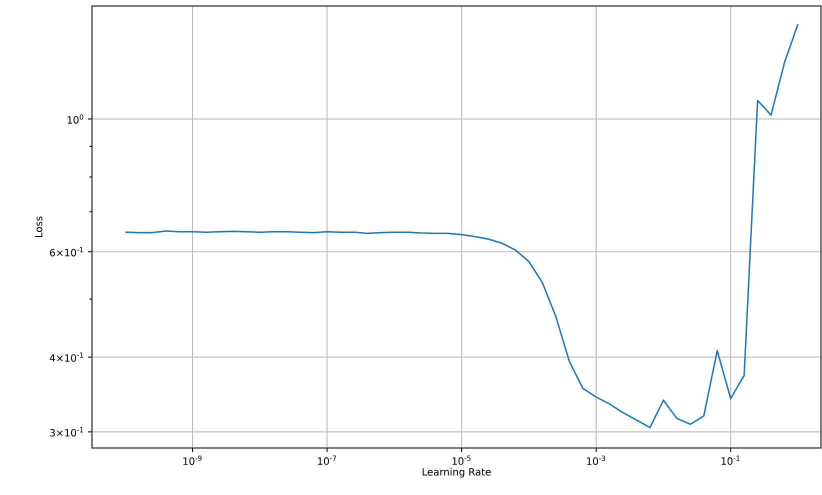 This screenshot has height=495, width=822. I want to click on x-axis-title: Learning Rate, so click(456, 473).